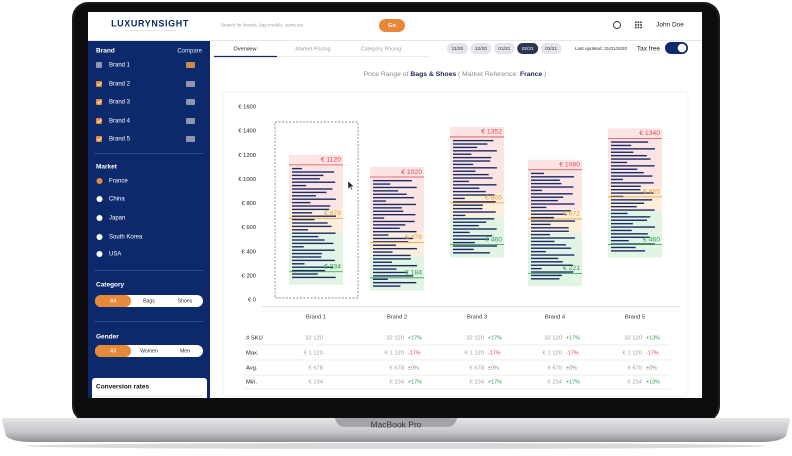 This screenshot has height=456, width=792. I want to click on compare-label: Compare, so click(189, 52).